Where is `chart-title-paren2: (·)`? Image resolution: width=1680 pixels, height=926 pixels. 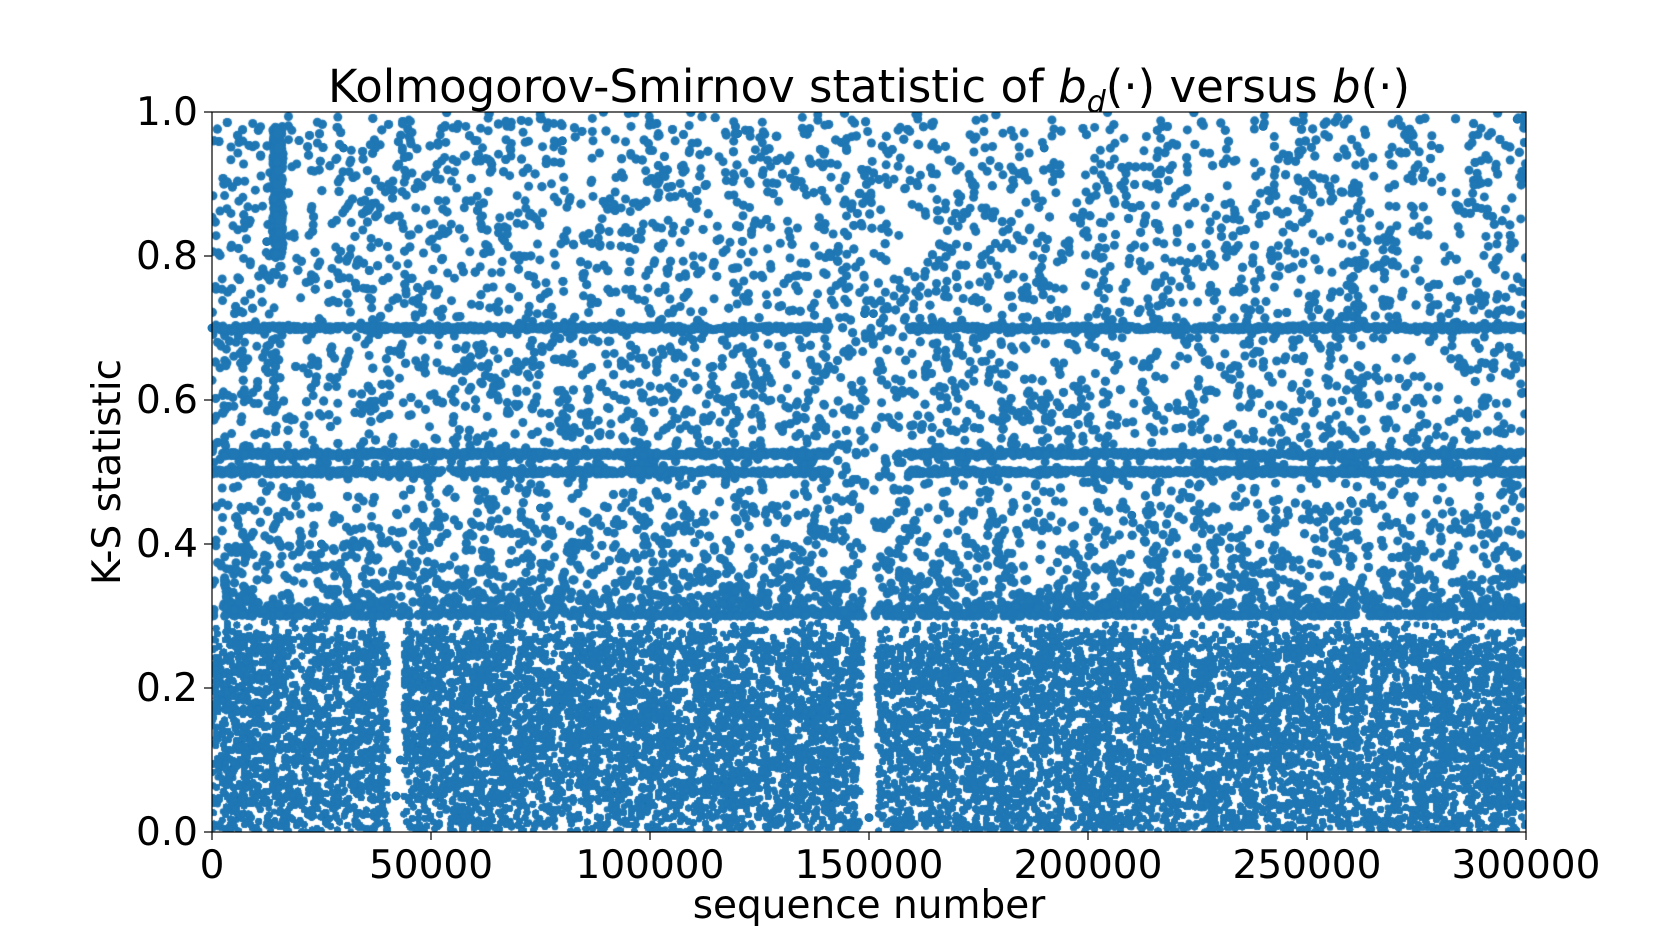
chart-title-paren2: (·) is located at coordinates (1385, 86).